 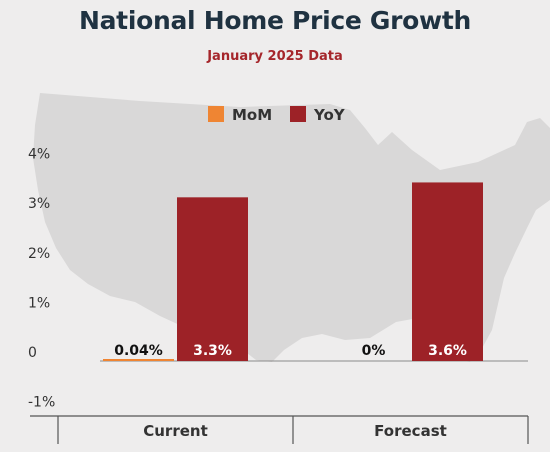 I want to click on x-category-label: Forecast, so click(x=410, y=431).